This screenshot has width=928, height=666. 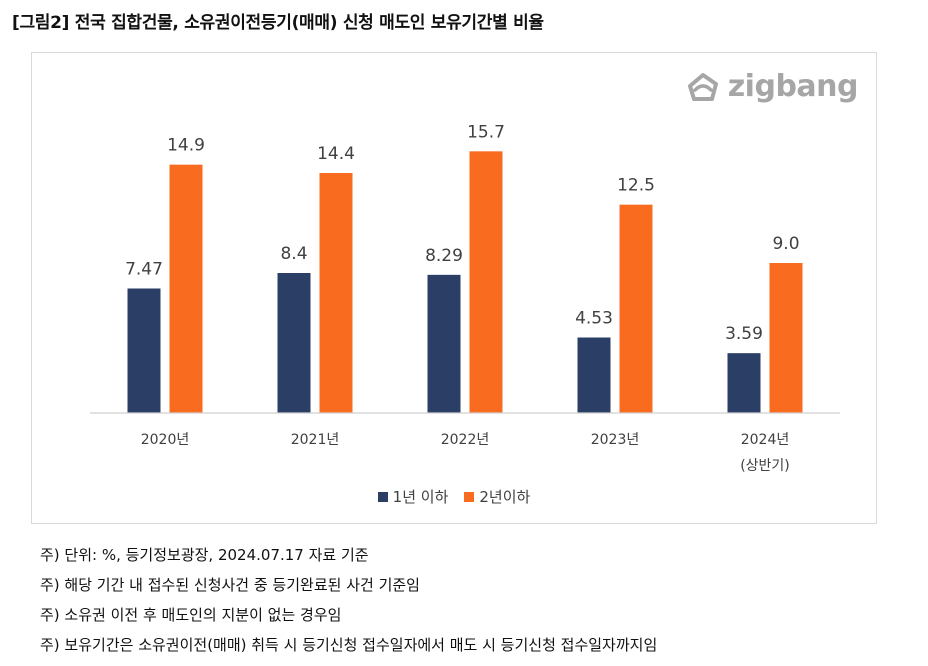 What do you see at coordinates (465, 440) in the screenshot?
I see `x-tick-label-2: 2022년` at bounding box center [465, 440].